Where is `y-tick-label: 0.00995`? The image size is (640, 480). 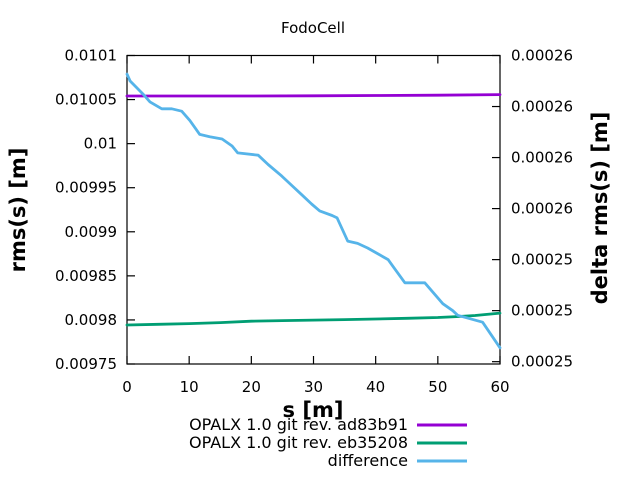
y-tick-label: 0.00995 is located at coordinates (86, 188).